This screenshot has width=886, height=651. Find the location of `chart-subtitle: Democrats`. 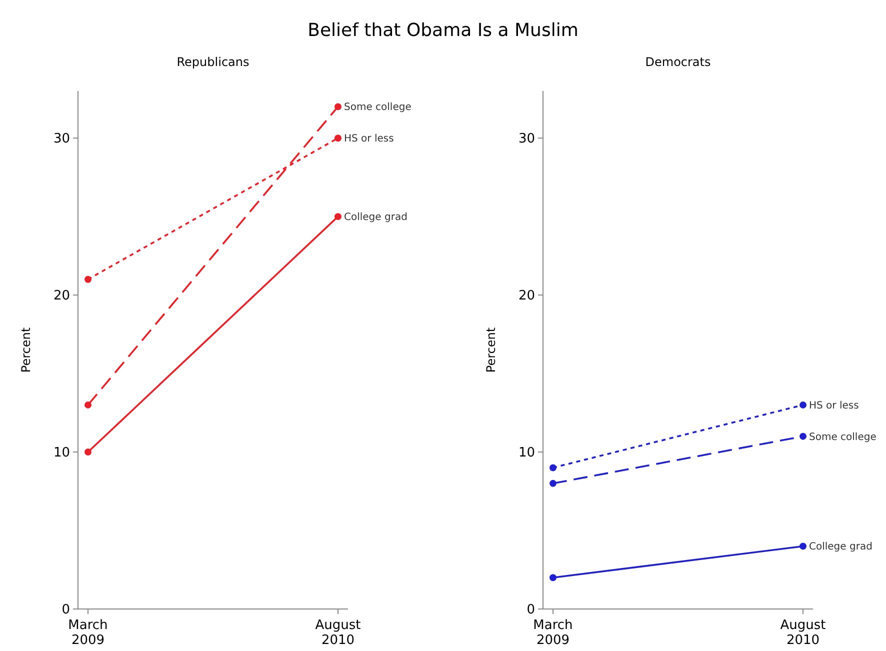

chart-subtitle: Democrats is located at coordinates (678, 62).